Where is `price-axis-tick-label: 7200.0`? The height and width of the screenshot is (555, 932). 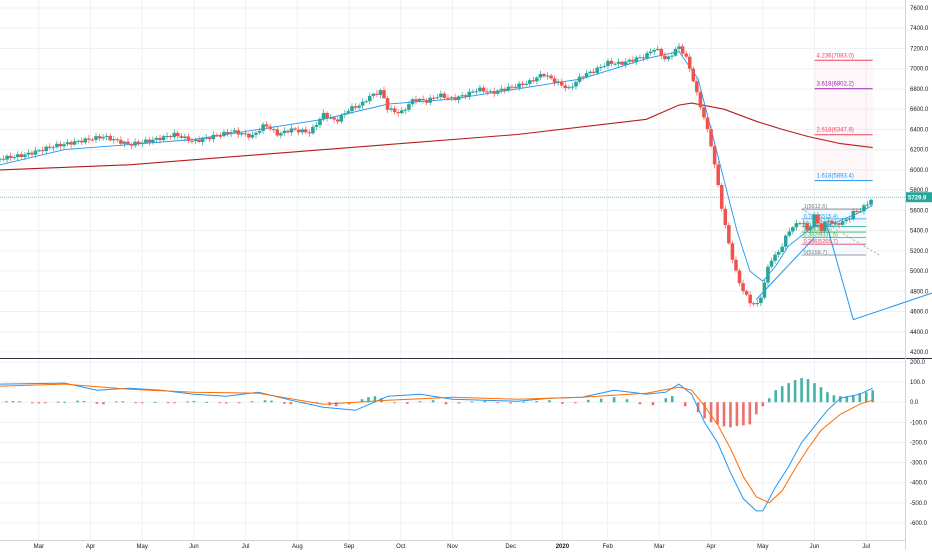
price-axis-tick-label: 7200.0 is located at coordinates (919, 49).